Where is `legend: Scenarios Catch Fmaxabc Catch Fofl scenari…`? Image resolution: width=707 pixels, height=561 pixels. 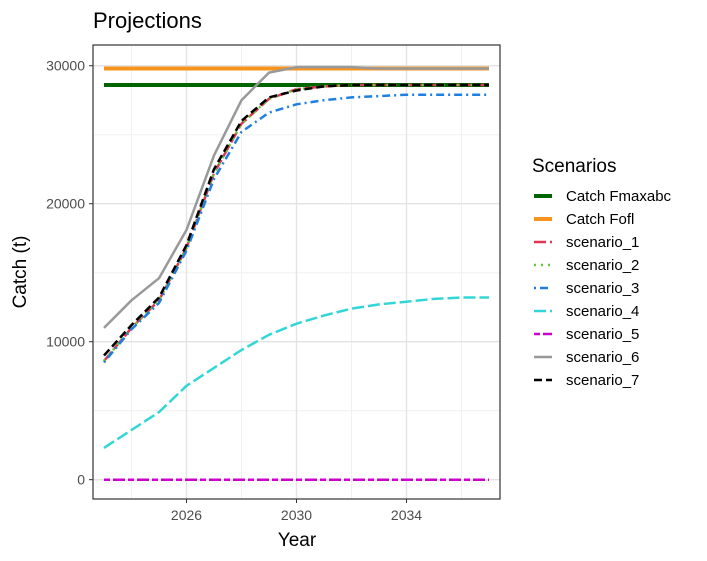
legend: Scenarios Catch Fmaxabc Catch Fofl scenari… is located at coordinates (602, 272).